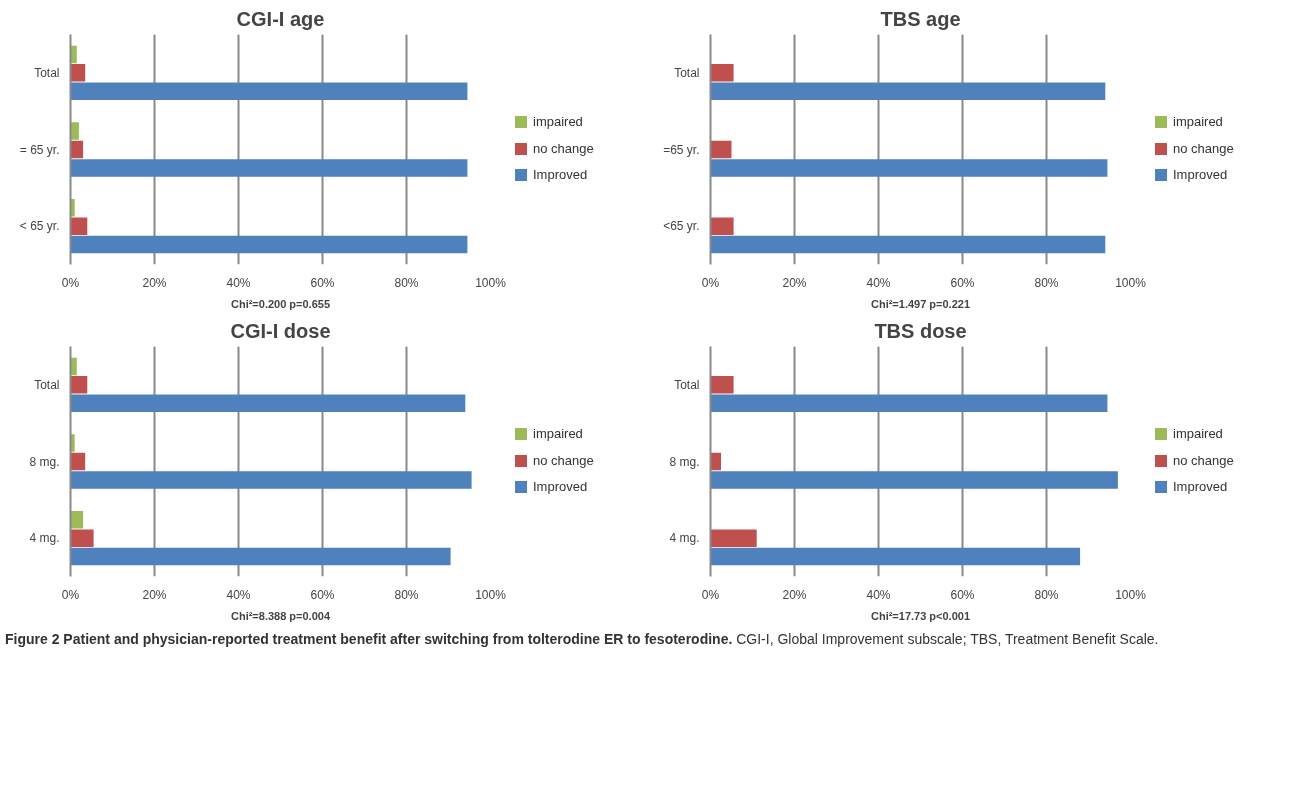 The height and width of the screenshot is (809, 1292). What do you see at coordinates (39, 149) in the screenshot?
I see `y-tick-label: = 65 yr.` at bounding box center [39, 149].